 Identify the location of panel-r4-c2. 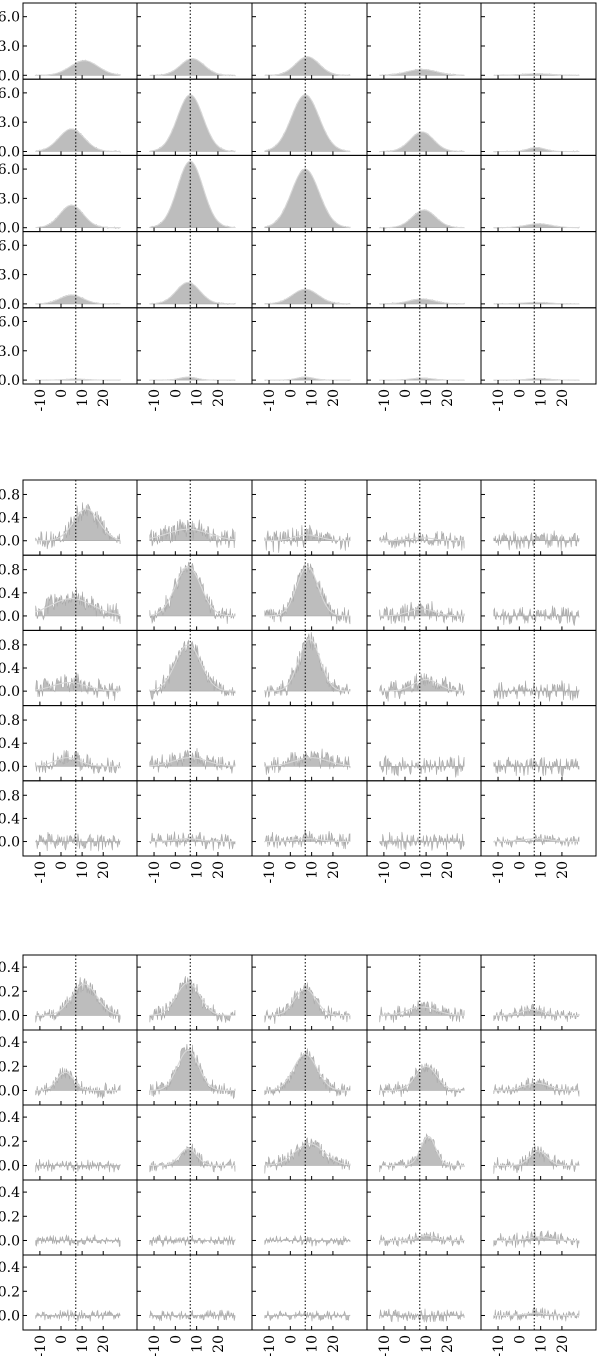
(194, 1217).